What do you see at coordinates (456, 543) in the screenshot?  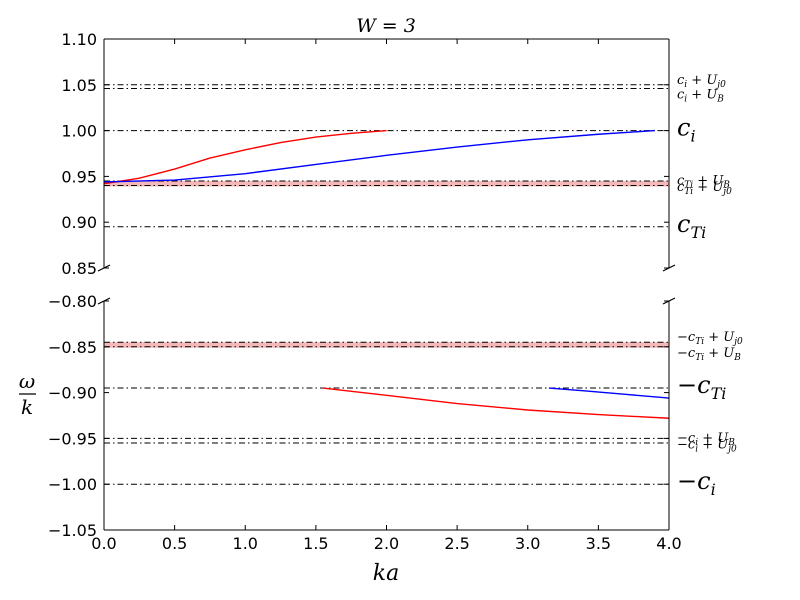 I see `x-tick-label: 2.5` at bounding box center [456, 543].